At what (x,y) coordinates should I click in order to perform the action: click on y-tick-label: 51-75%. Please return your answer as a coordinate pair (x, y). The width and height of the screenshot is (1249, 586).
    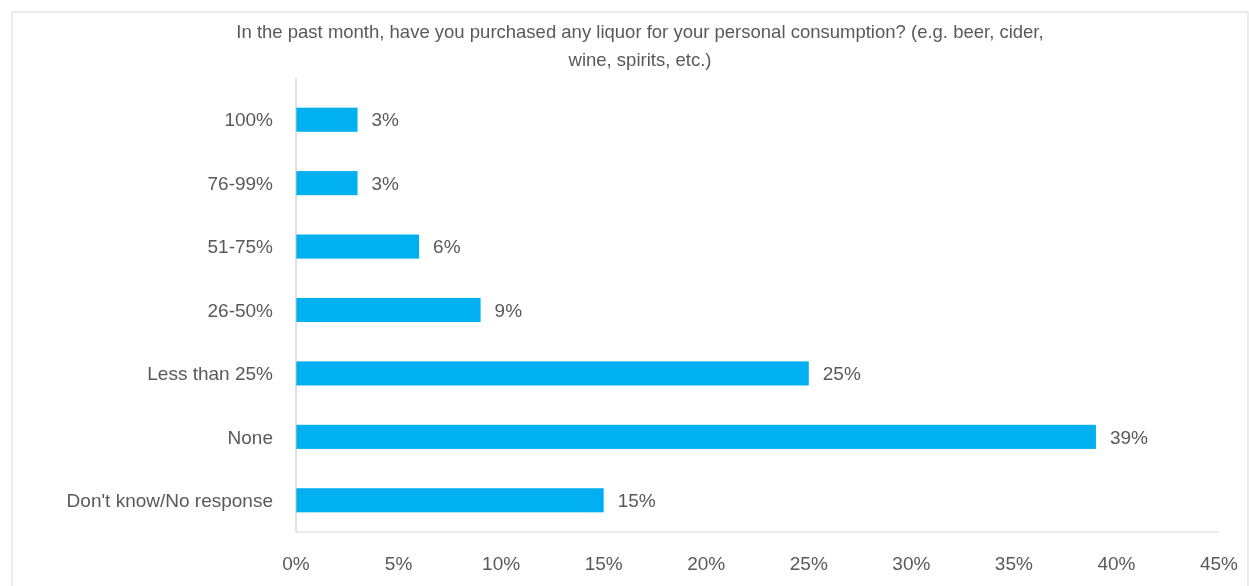
    Looking at the image, I should click on (240, 247).